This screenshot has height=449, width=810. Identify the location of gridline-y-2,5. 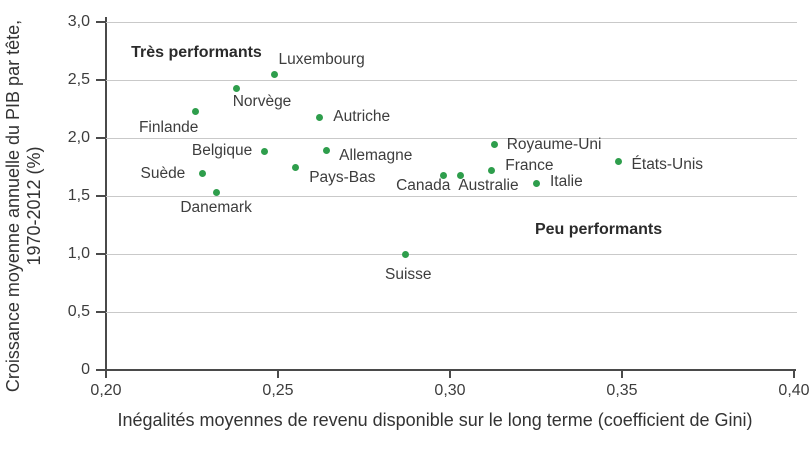
(451, 80).